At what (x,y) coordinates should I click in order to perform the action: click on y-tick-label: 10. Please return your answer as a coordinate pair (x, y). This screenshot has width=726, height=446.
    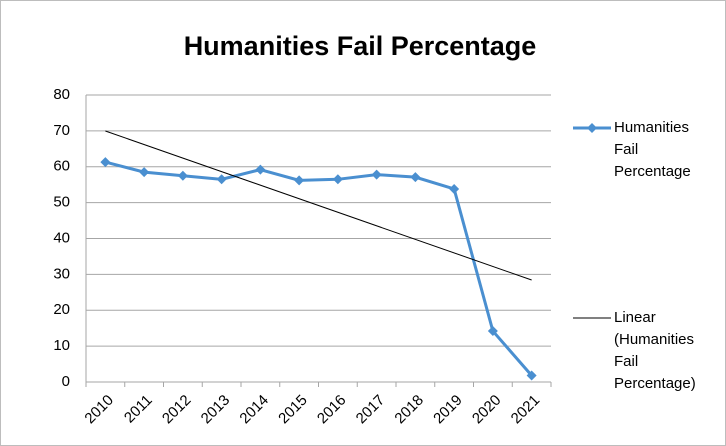
    Looking at the image, I should click on (61, 345).